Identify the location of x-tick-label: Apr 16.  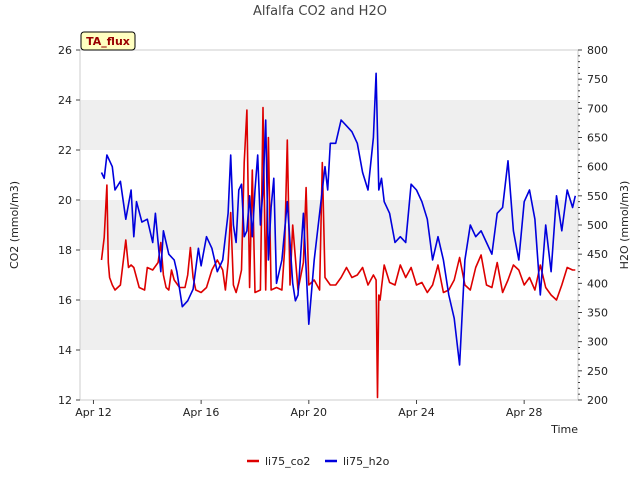
(201, 412).